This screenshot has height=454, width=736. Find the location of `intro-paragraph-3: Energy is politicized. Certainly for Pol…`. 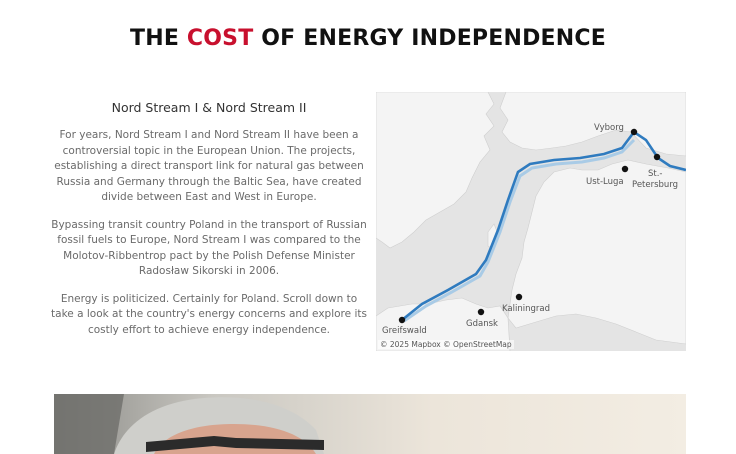

intro-paragraph-3: Energy is politicized. Certainly for Pol… is located at coordinates (209, 314).